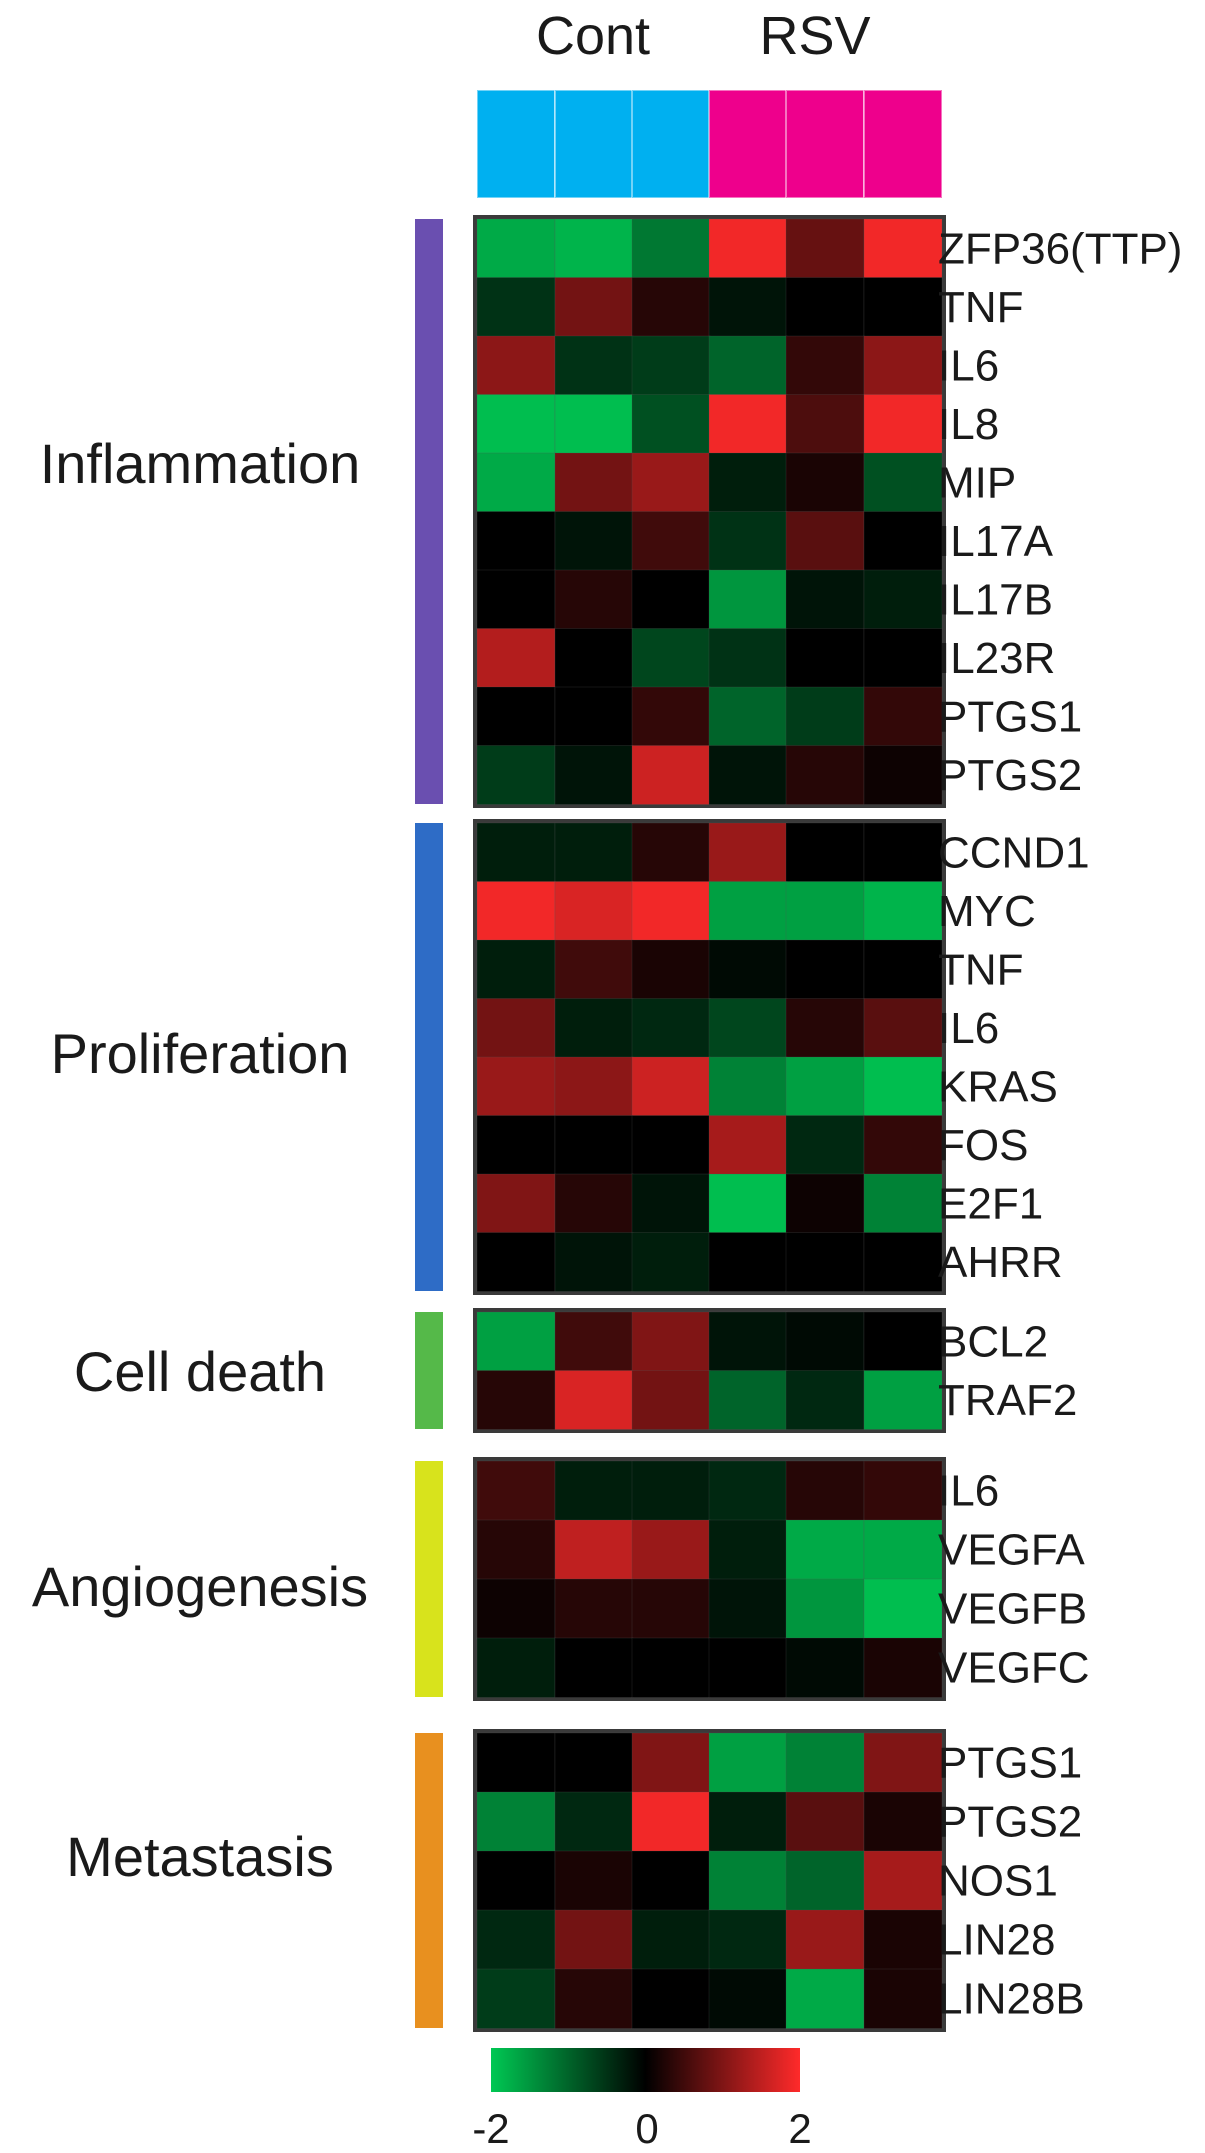 The width and height of the screenshot is (1205, 2153). Describe the element at coordinates (1007, 1400) in the screenshot. I see `gene-label: TRAF2` at that location.